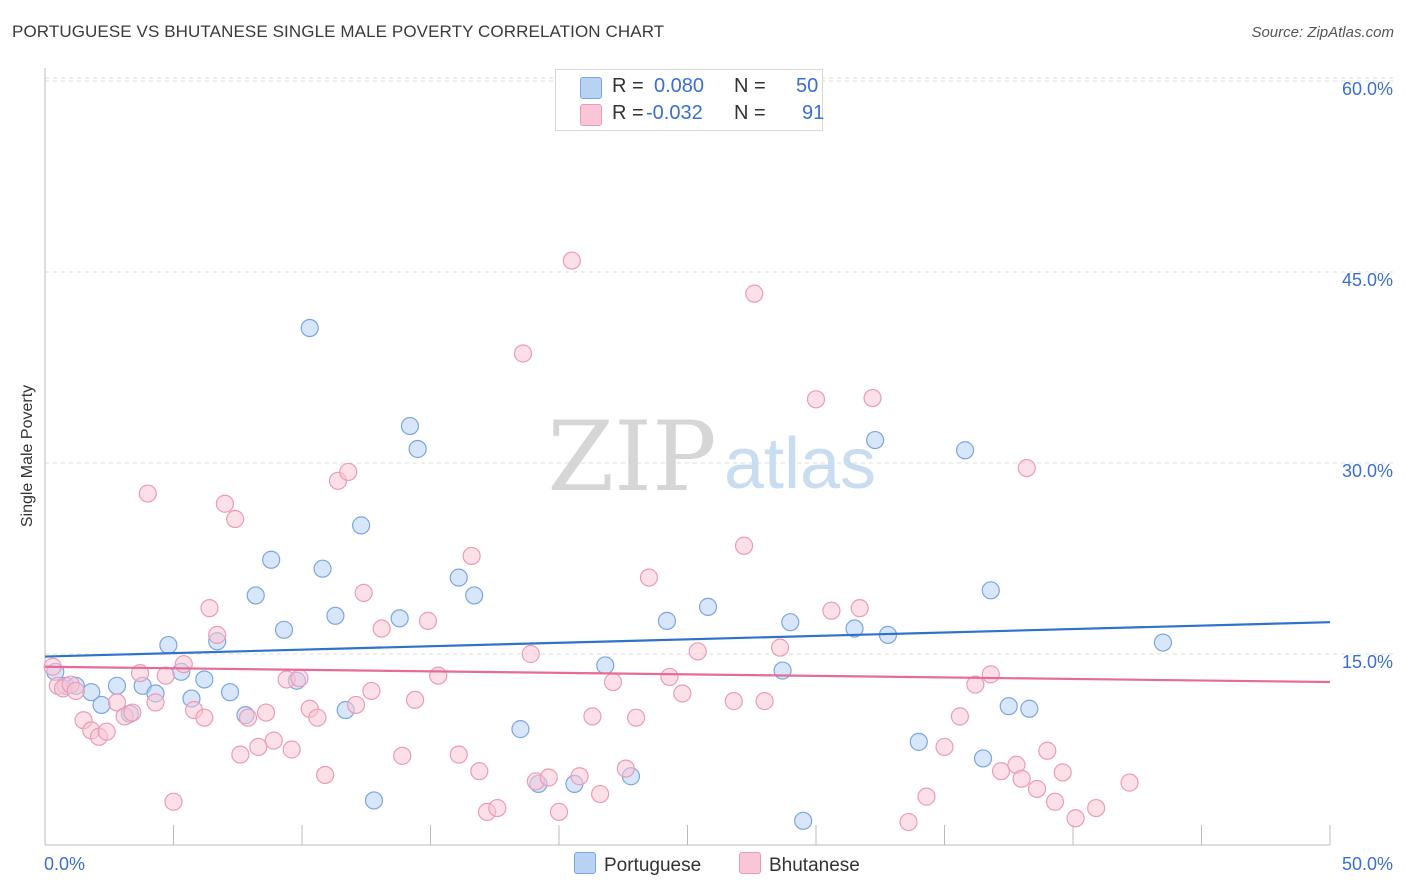 The height and width of the screenshot is (892, 1406). Describe the element at coordinates (1367, 471) in the screenshot. I see `y-tick-label: 30.0%` at that location.